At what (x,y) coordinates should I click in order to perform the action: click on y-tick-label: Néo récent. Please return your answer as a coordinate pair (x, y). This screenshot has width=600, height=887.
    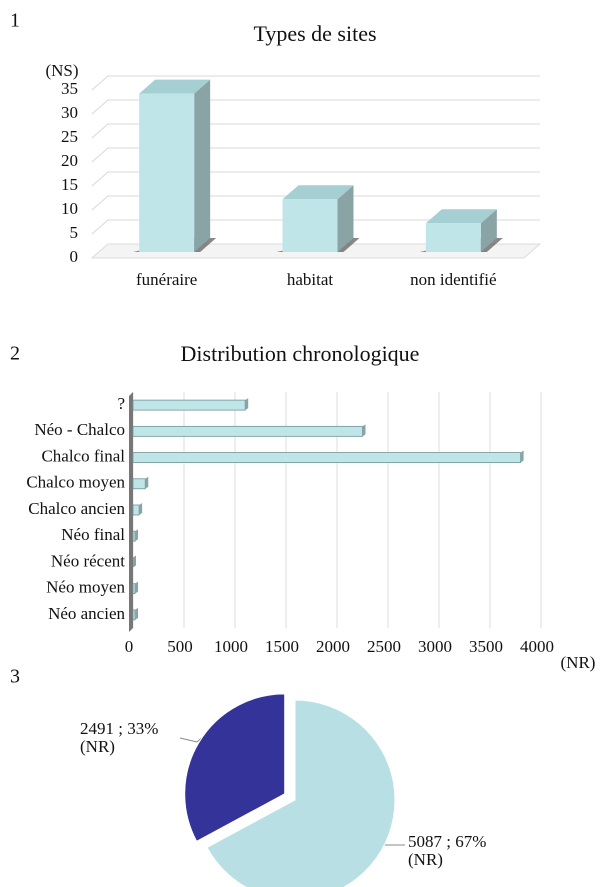
    Looking at the image, I should click on (88, 560).